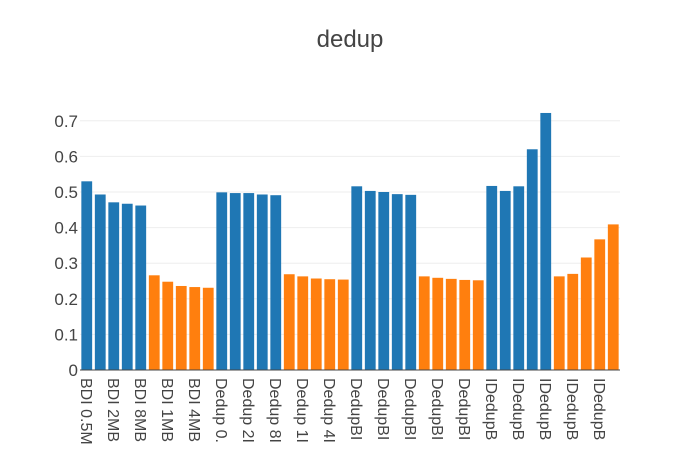 This screenshot has width=700, height=450. I want to click on y-tick-label: 0.3, so click(66, 263).